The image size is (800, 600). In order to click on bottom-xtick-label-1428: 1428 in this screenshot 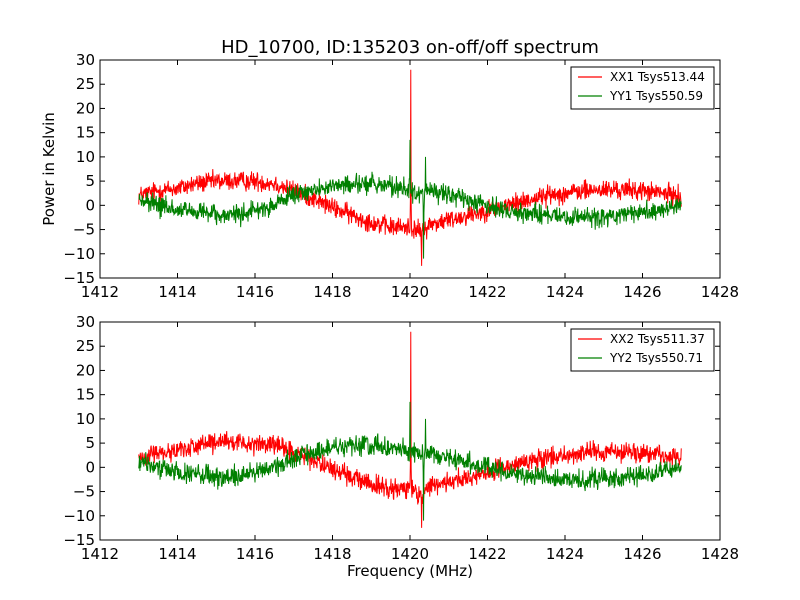, I will do `click(720, 554)`.